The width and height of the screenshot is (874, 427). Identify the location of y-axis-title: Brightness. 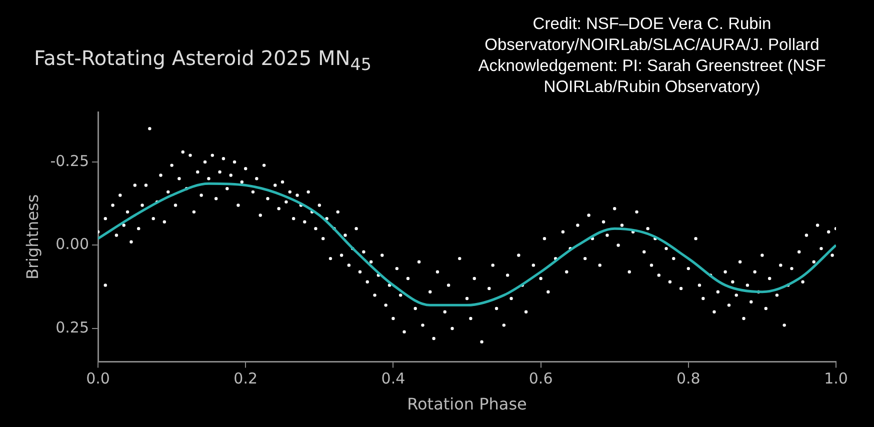
(32, 237).